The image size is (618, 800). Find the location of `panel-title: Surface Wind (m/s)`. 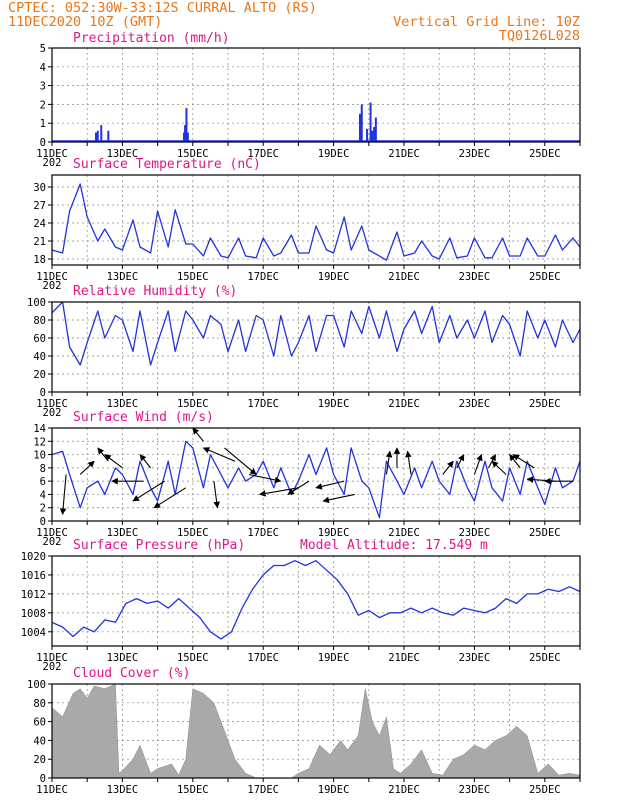

panel-title: Surface Wind (m/s) is located at coordinates (143, 417).